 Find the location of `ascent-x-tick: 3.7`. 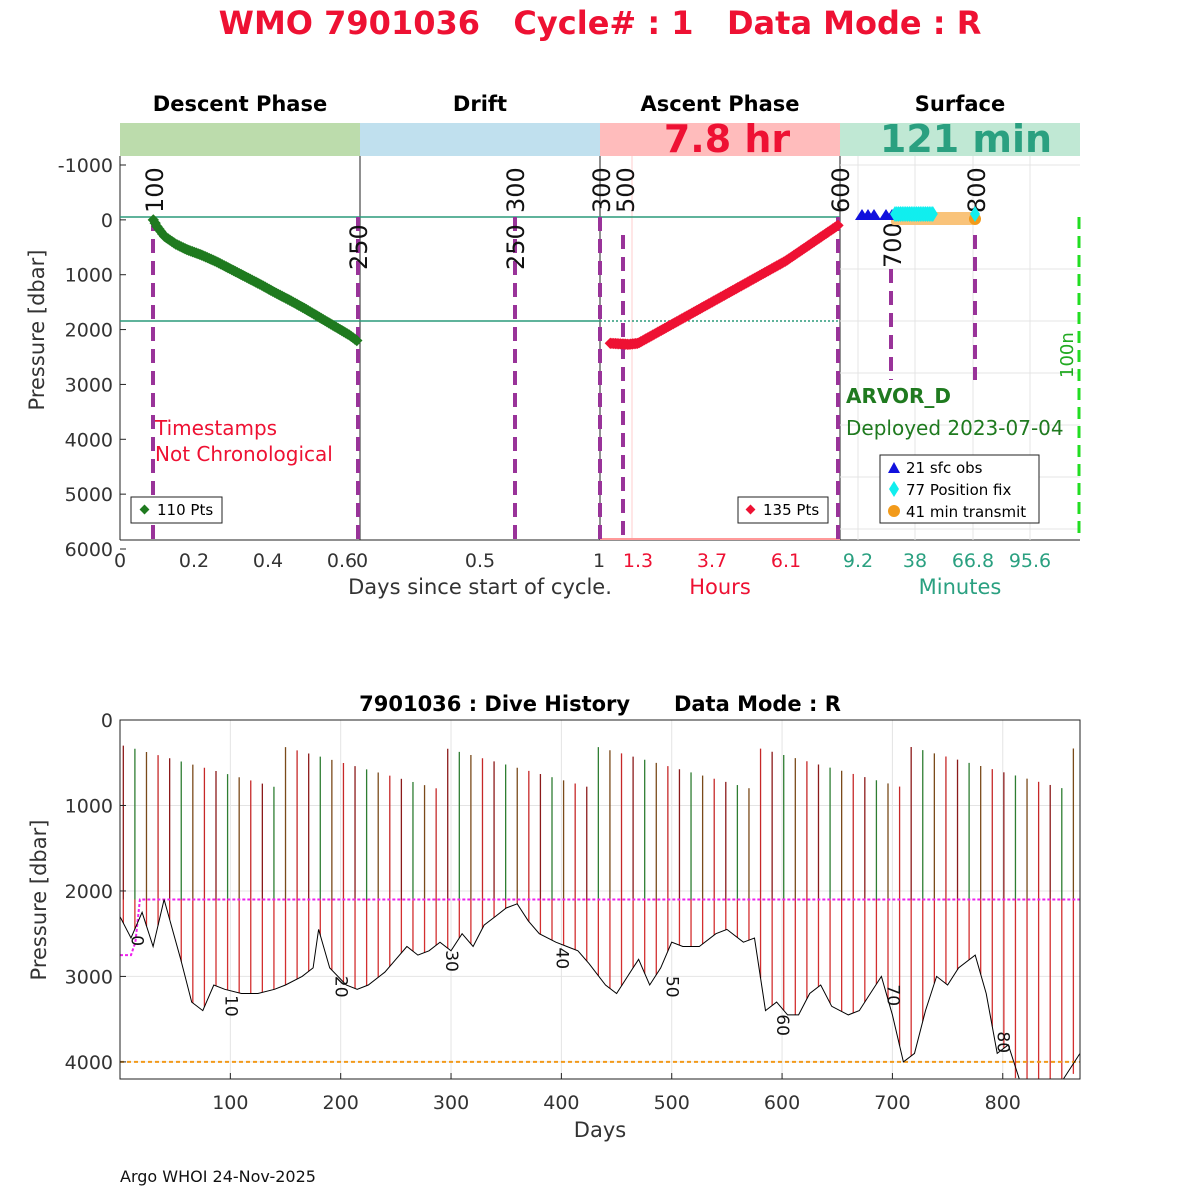

ascent-x-tick: 3.7 is located at coordinates (712, 561).